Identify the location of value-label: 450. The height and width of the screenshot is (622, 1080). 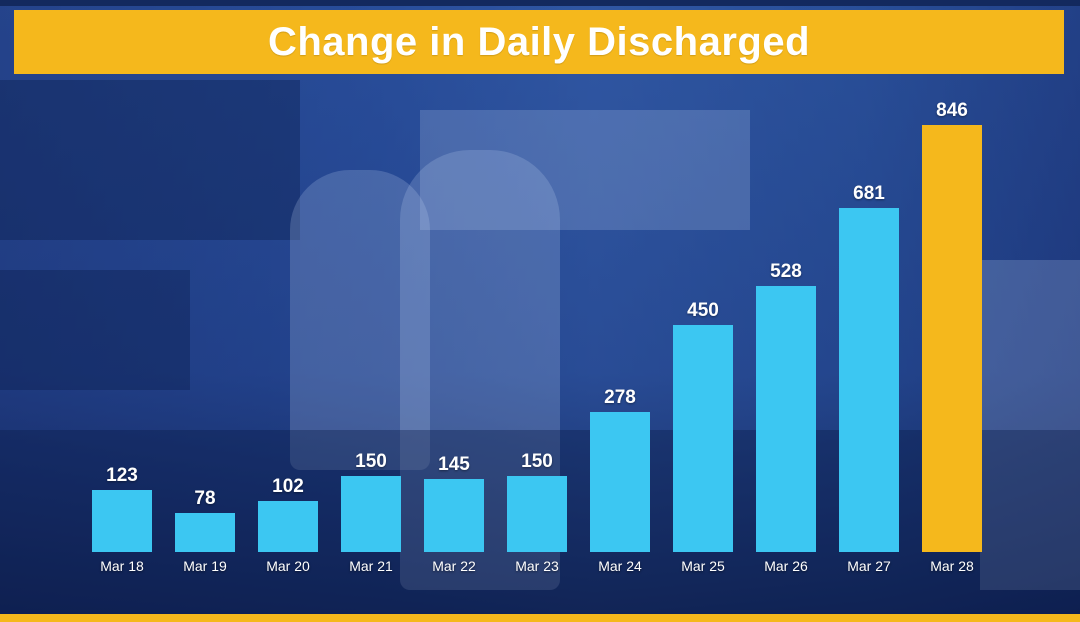
(703, 310).